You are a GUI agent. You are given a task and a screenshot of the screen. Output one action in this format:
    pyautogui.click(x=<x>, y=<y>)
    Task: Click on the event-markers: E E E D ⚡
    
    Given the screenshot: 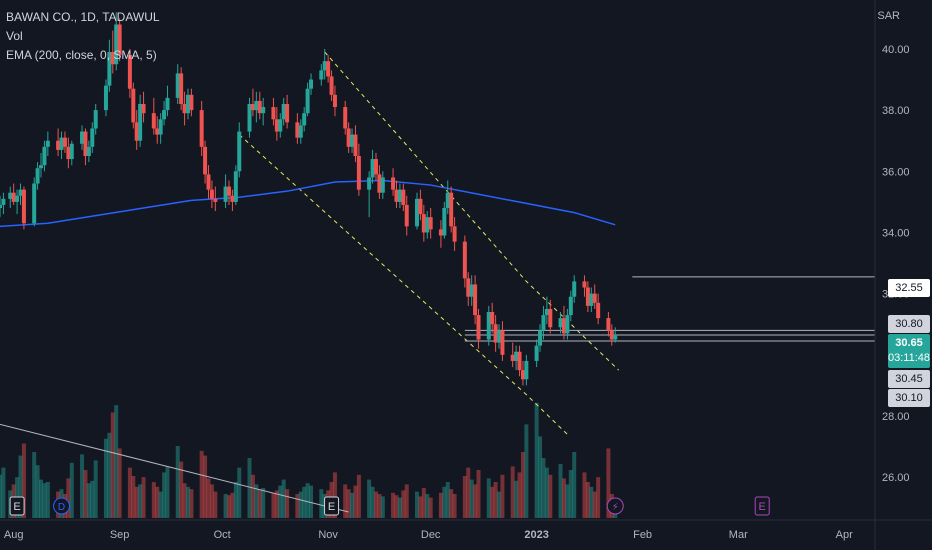 What is the action you would take?
    pyautogui.click(x=389, y=506)
    